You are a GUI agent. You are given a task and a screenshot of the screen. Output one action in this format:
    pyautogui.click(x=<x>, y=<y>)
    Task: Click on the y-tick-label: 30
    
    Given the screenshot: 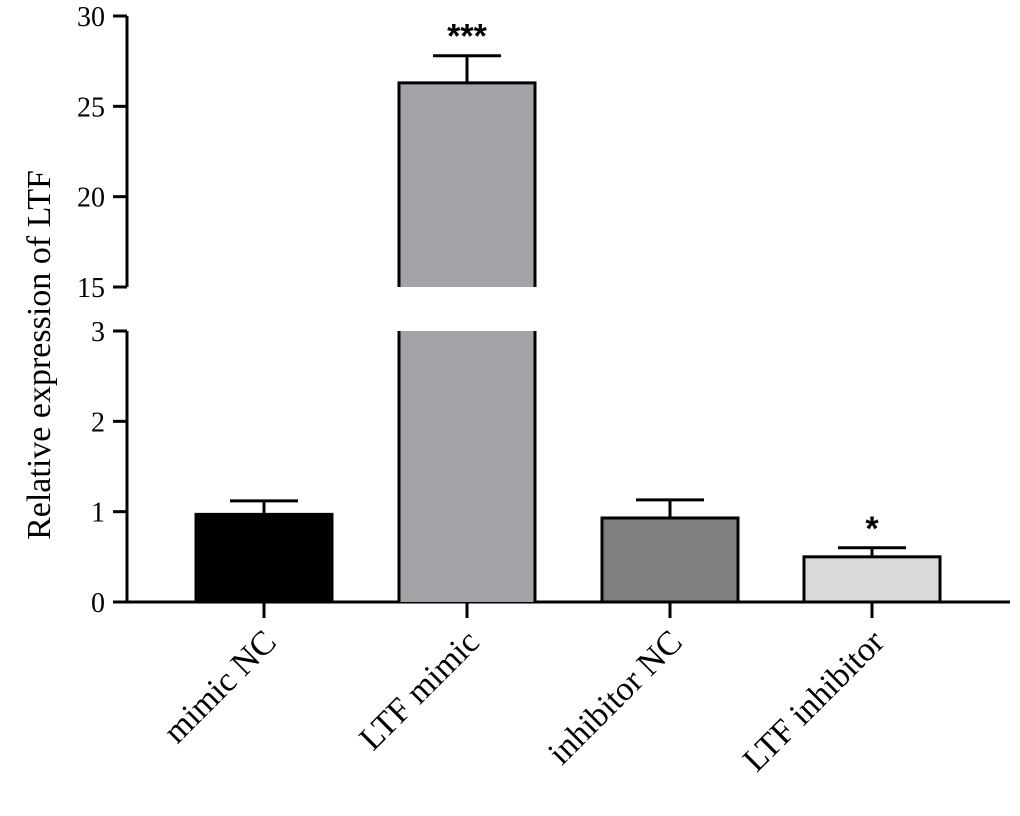 What is the action you would take?
    pyautogui.click(x=91, y=17)
    